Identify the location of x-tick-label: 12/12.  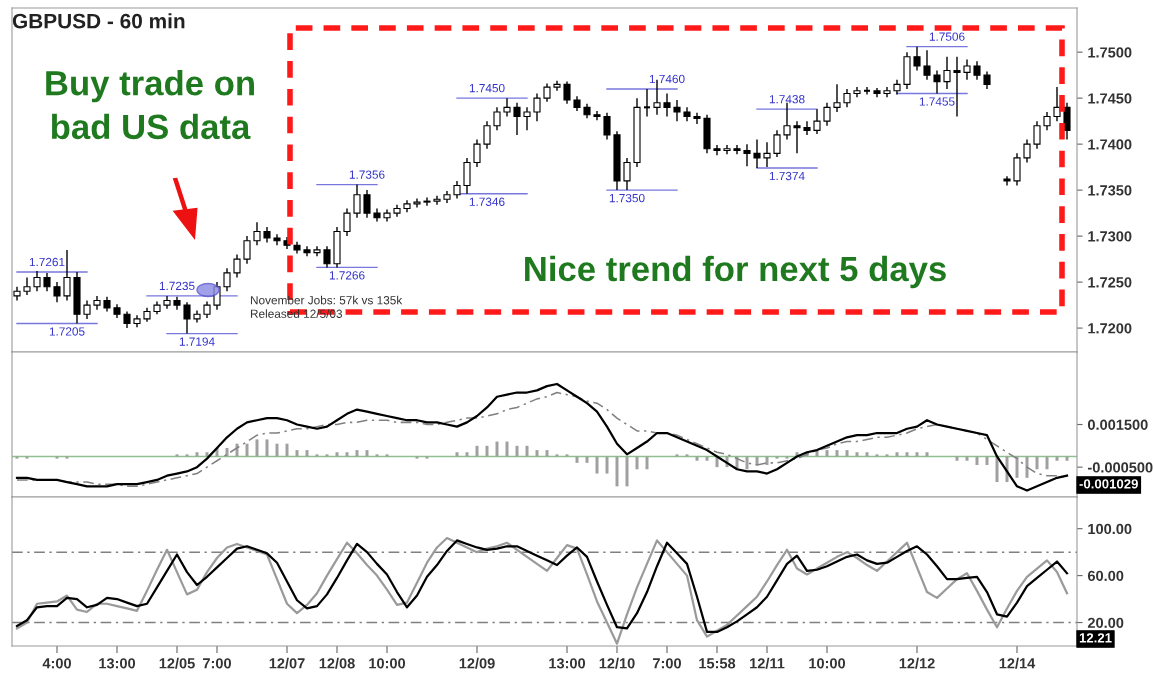
(917, 663).